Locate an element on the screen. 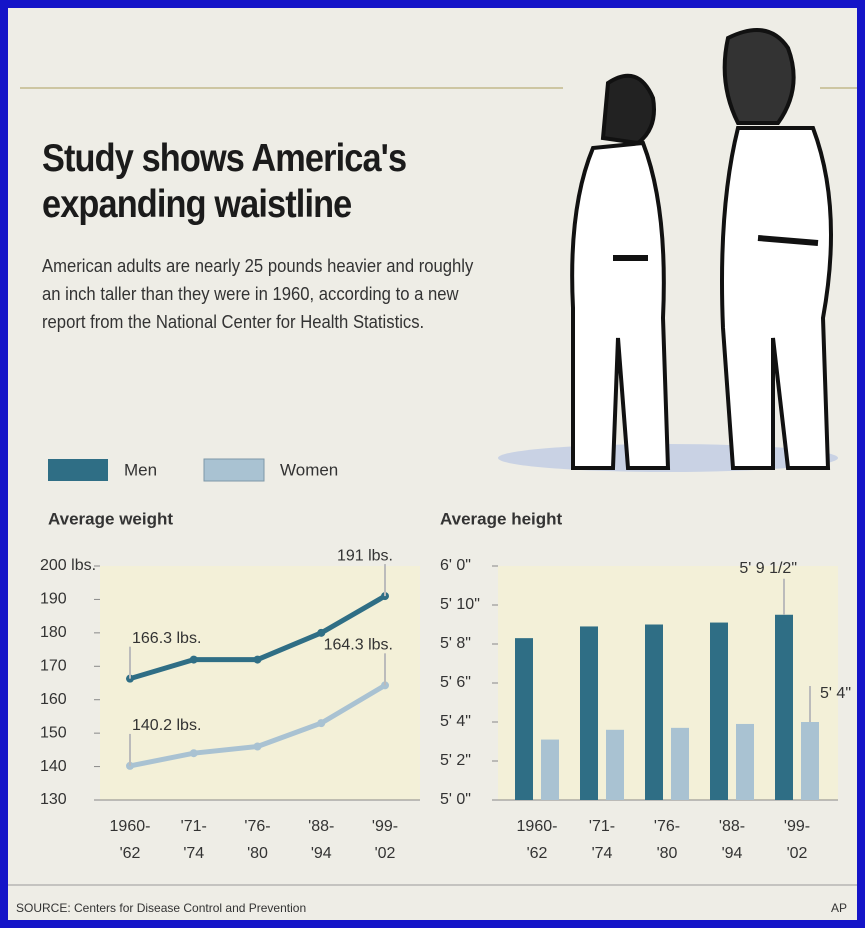 The image size is (865, 928). y-tick-label: 5' 8" is located at coordinates (455, 643).